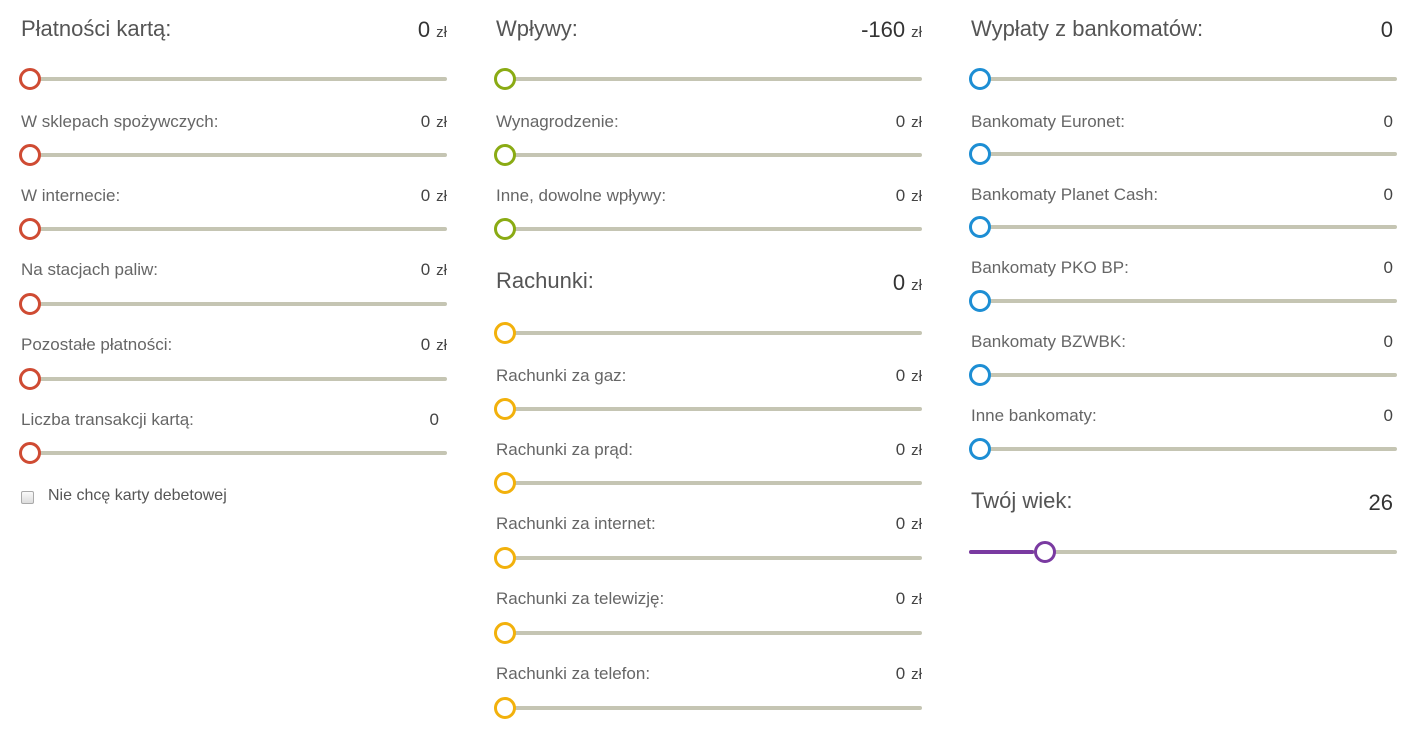 The image size is (1419, 730). What do you see at coordinates (434, 419) in the screenshot?
I see `transaction-count-value: 0` at bounding box center [434, 419].